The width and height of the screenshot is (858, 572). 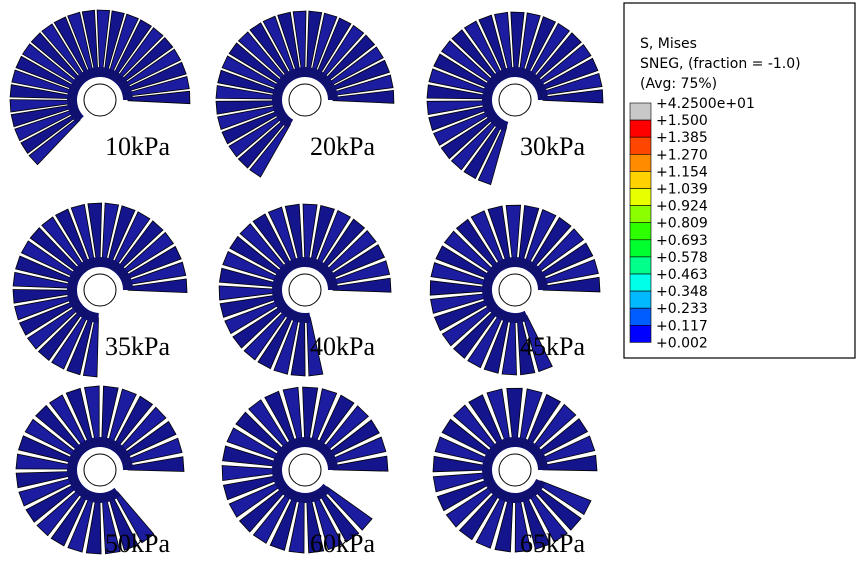 What do you see at coordinates (682, 309) in the screenshot?
I see `legend-label: +0.233` at bounding box center [682, 309].